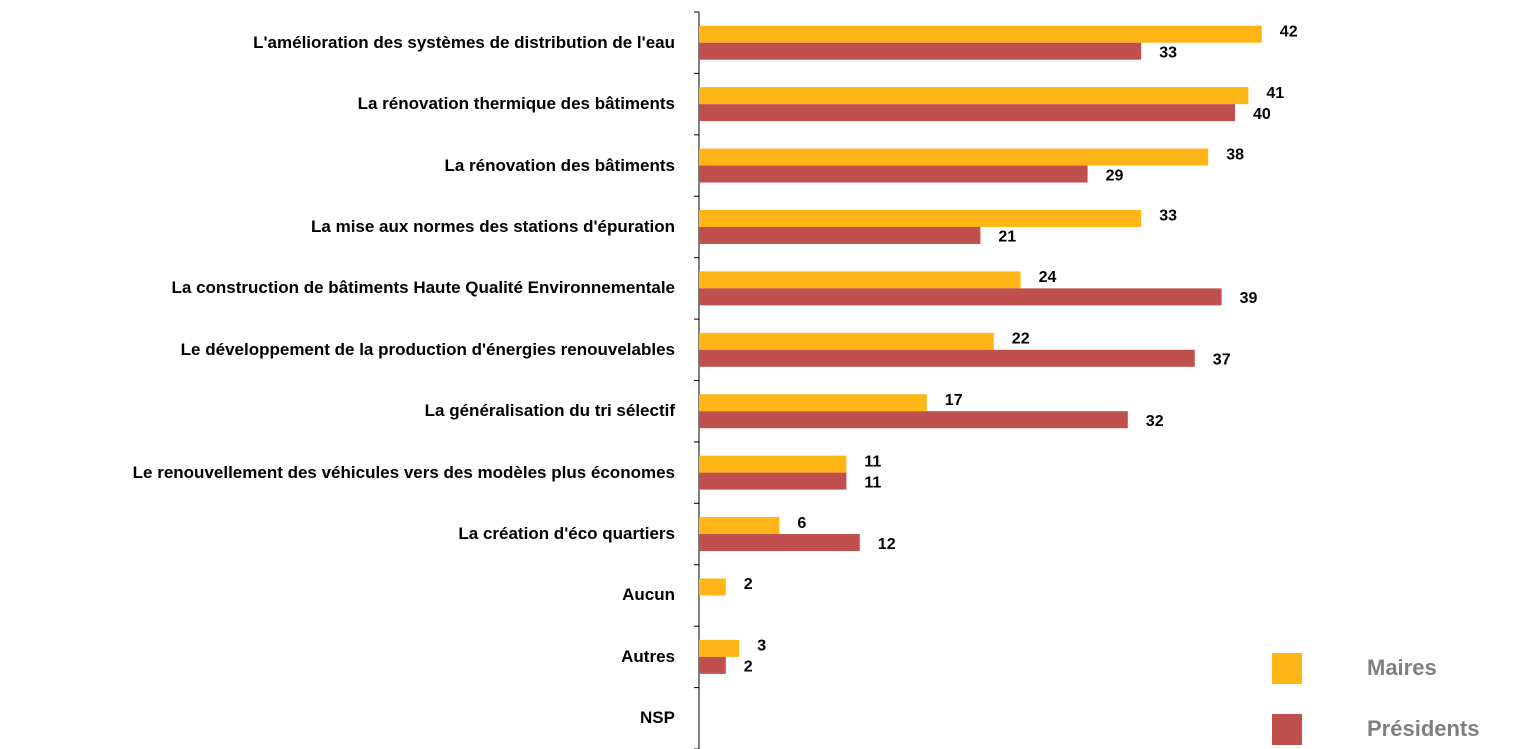 The width and height of the screenshot is (1532, 749). Describe the element at coordinates (1275, 93) in the screenshot. I see `value-label: 41` at that location.